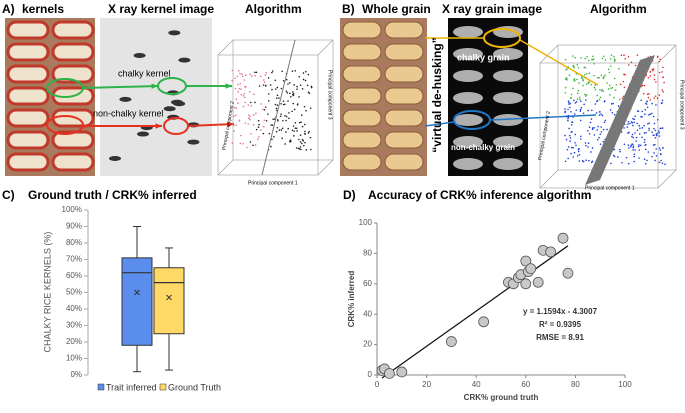  I want to click on x-tick-label: 60, so click(525, 384).